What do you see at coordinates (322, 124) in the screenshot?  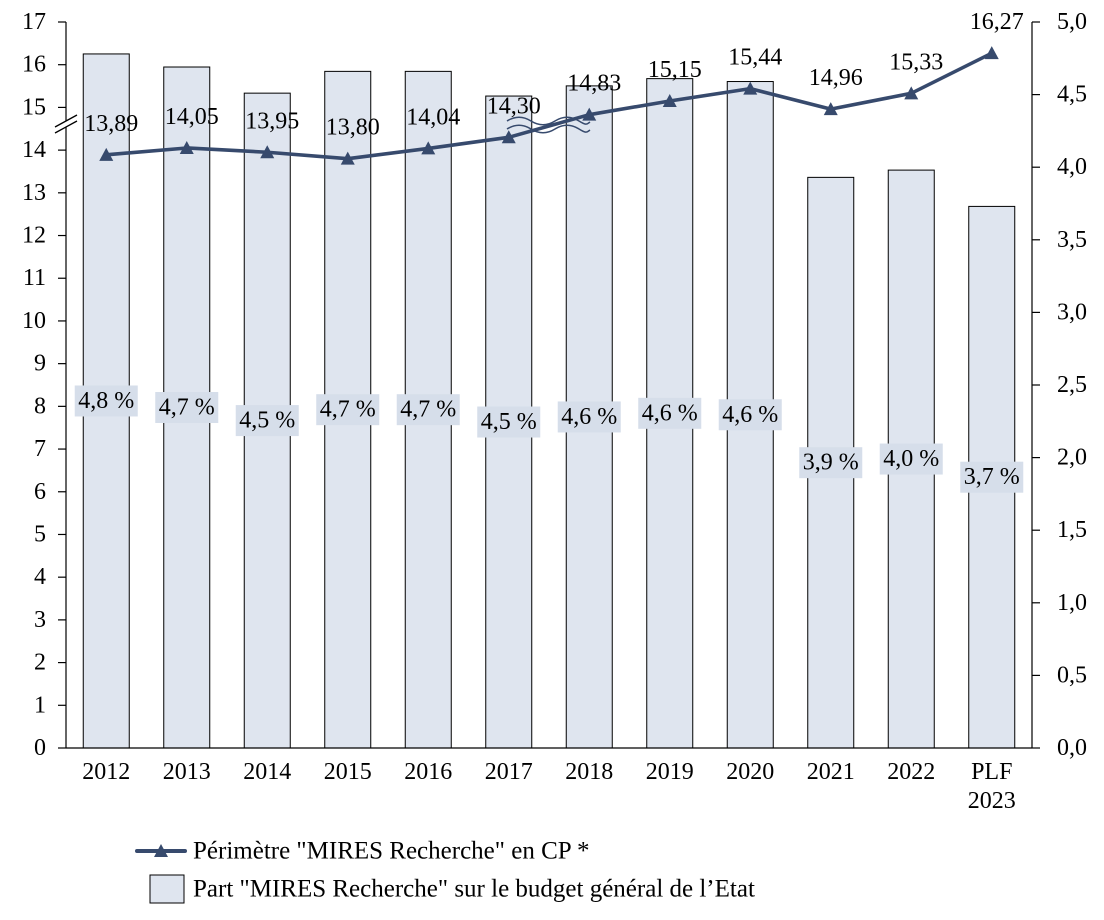 I see `axis-break-marks` at bounding box center [322, 124].